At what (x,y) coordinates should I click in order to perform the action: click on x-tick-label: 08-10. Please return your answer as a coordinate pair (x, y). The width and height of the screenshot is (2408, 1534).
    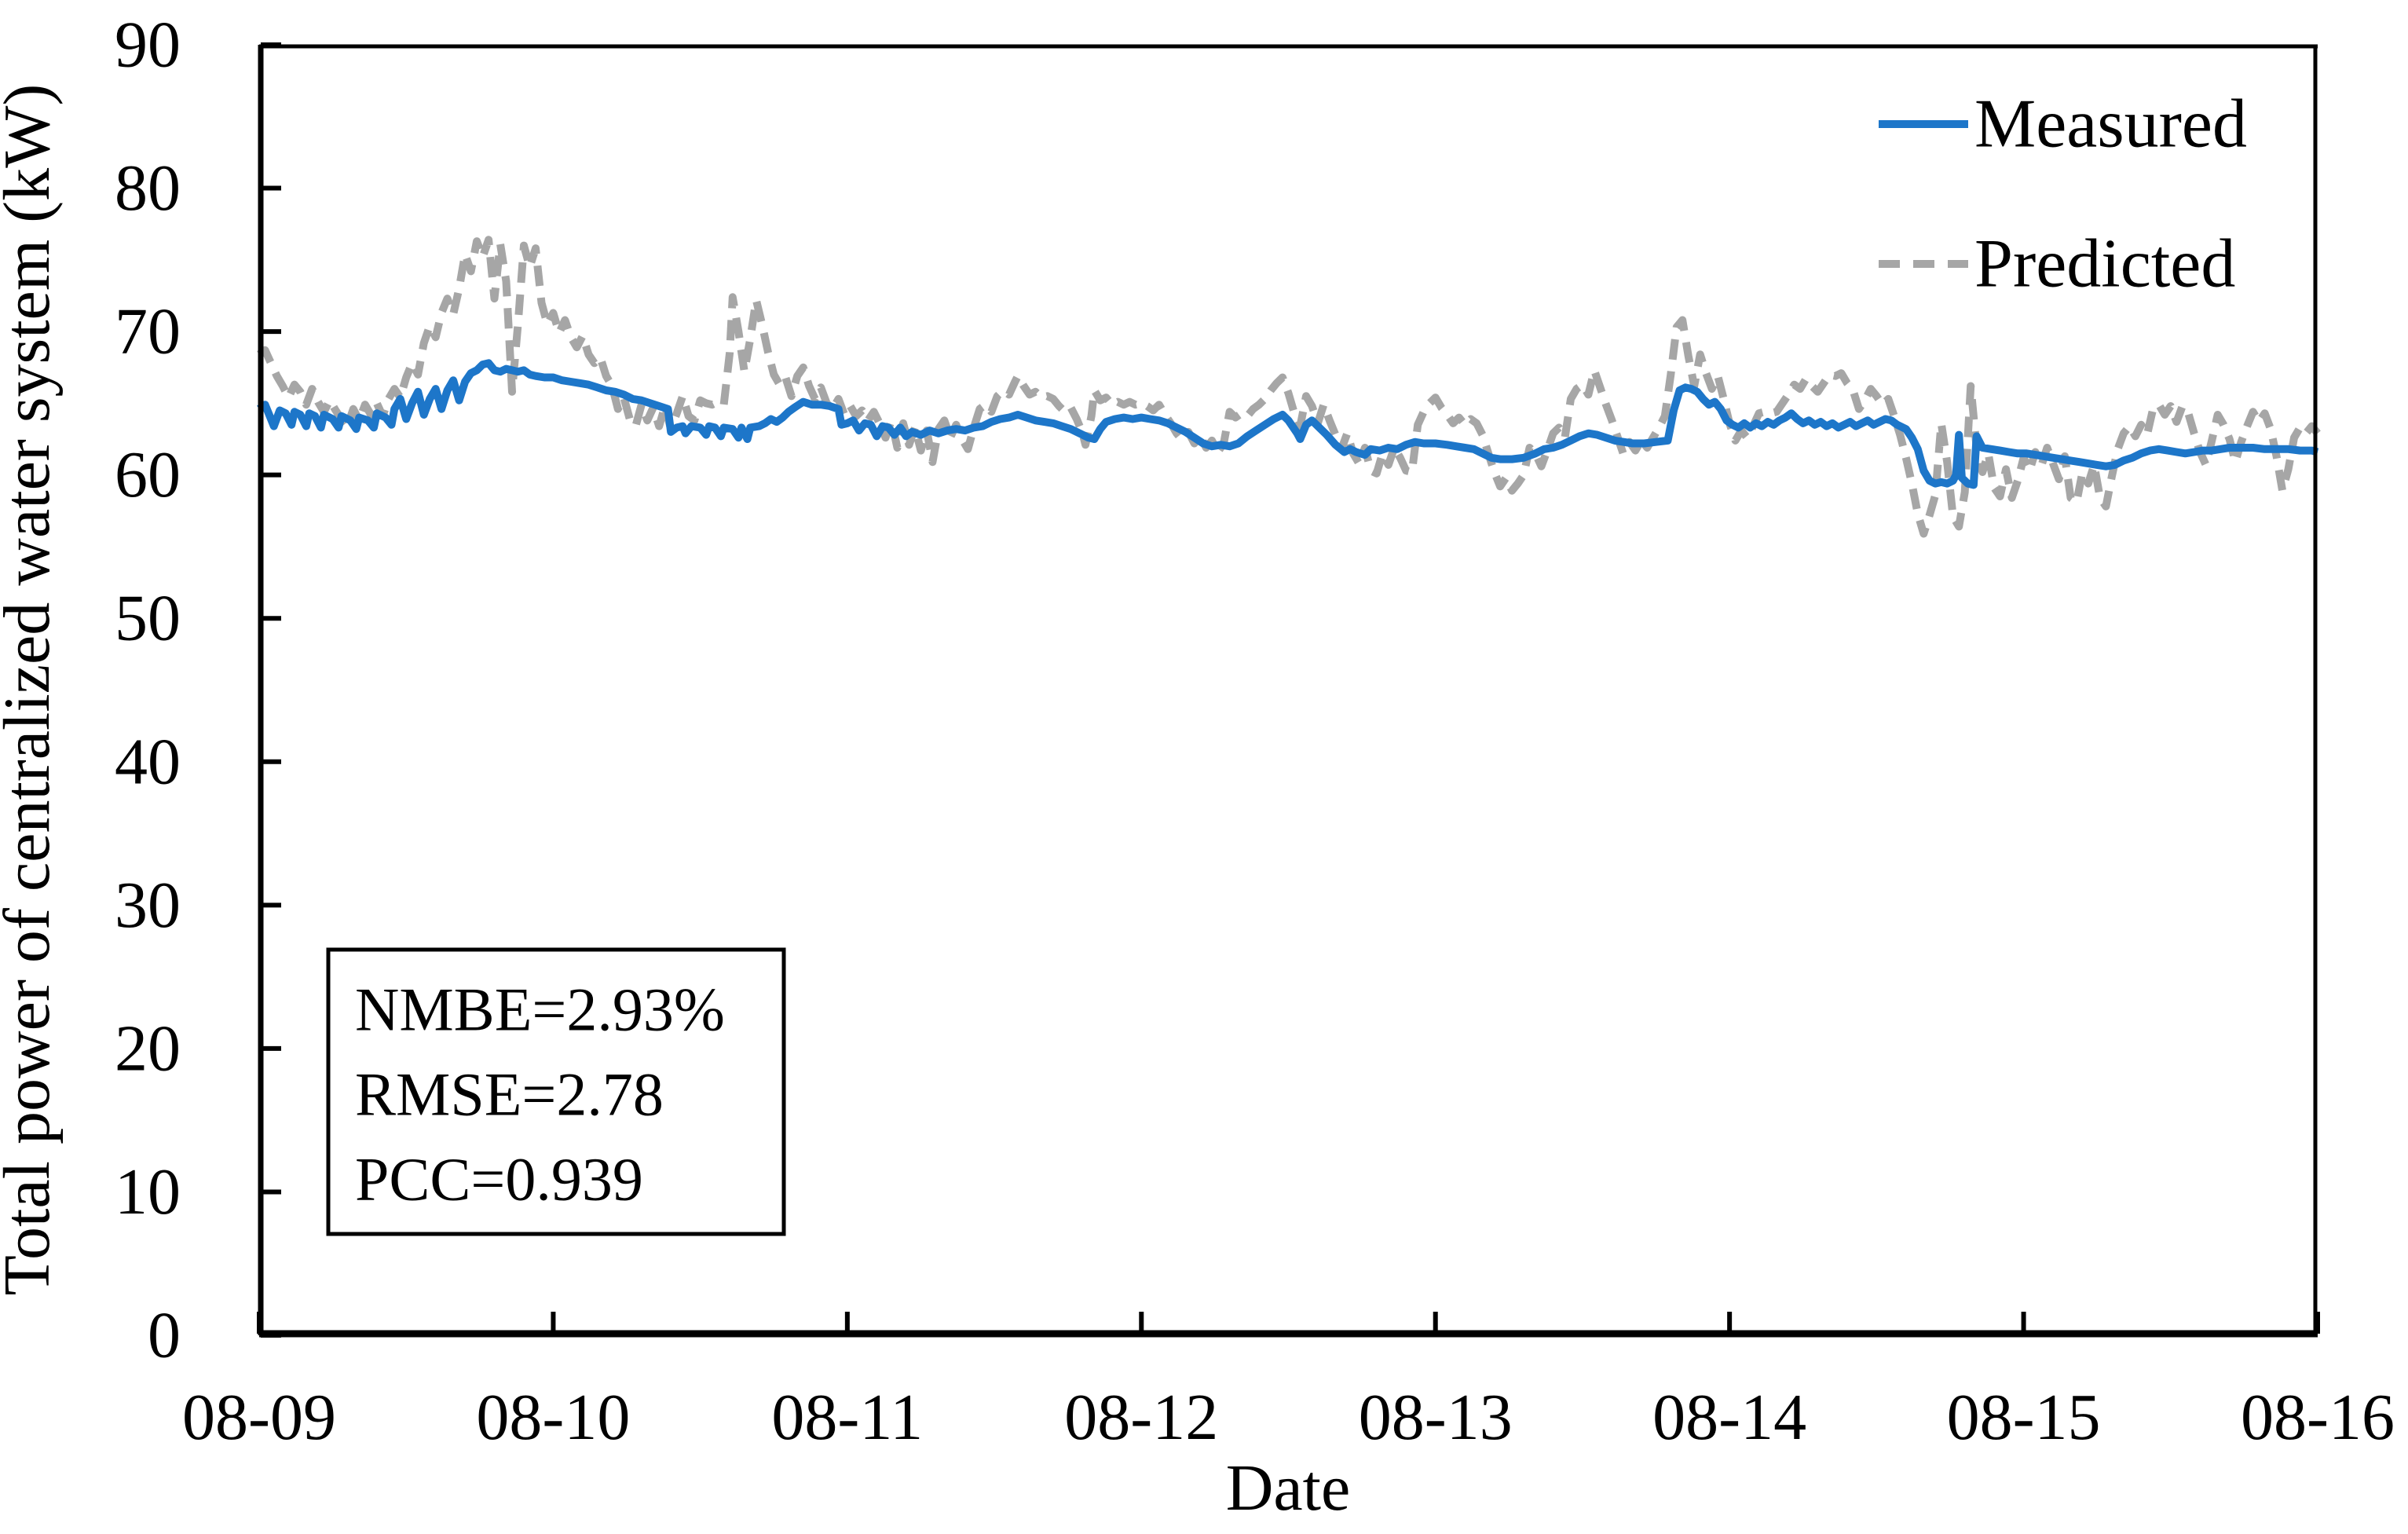
    Looking at the image, I should click on (553, 1417).